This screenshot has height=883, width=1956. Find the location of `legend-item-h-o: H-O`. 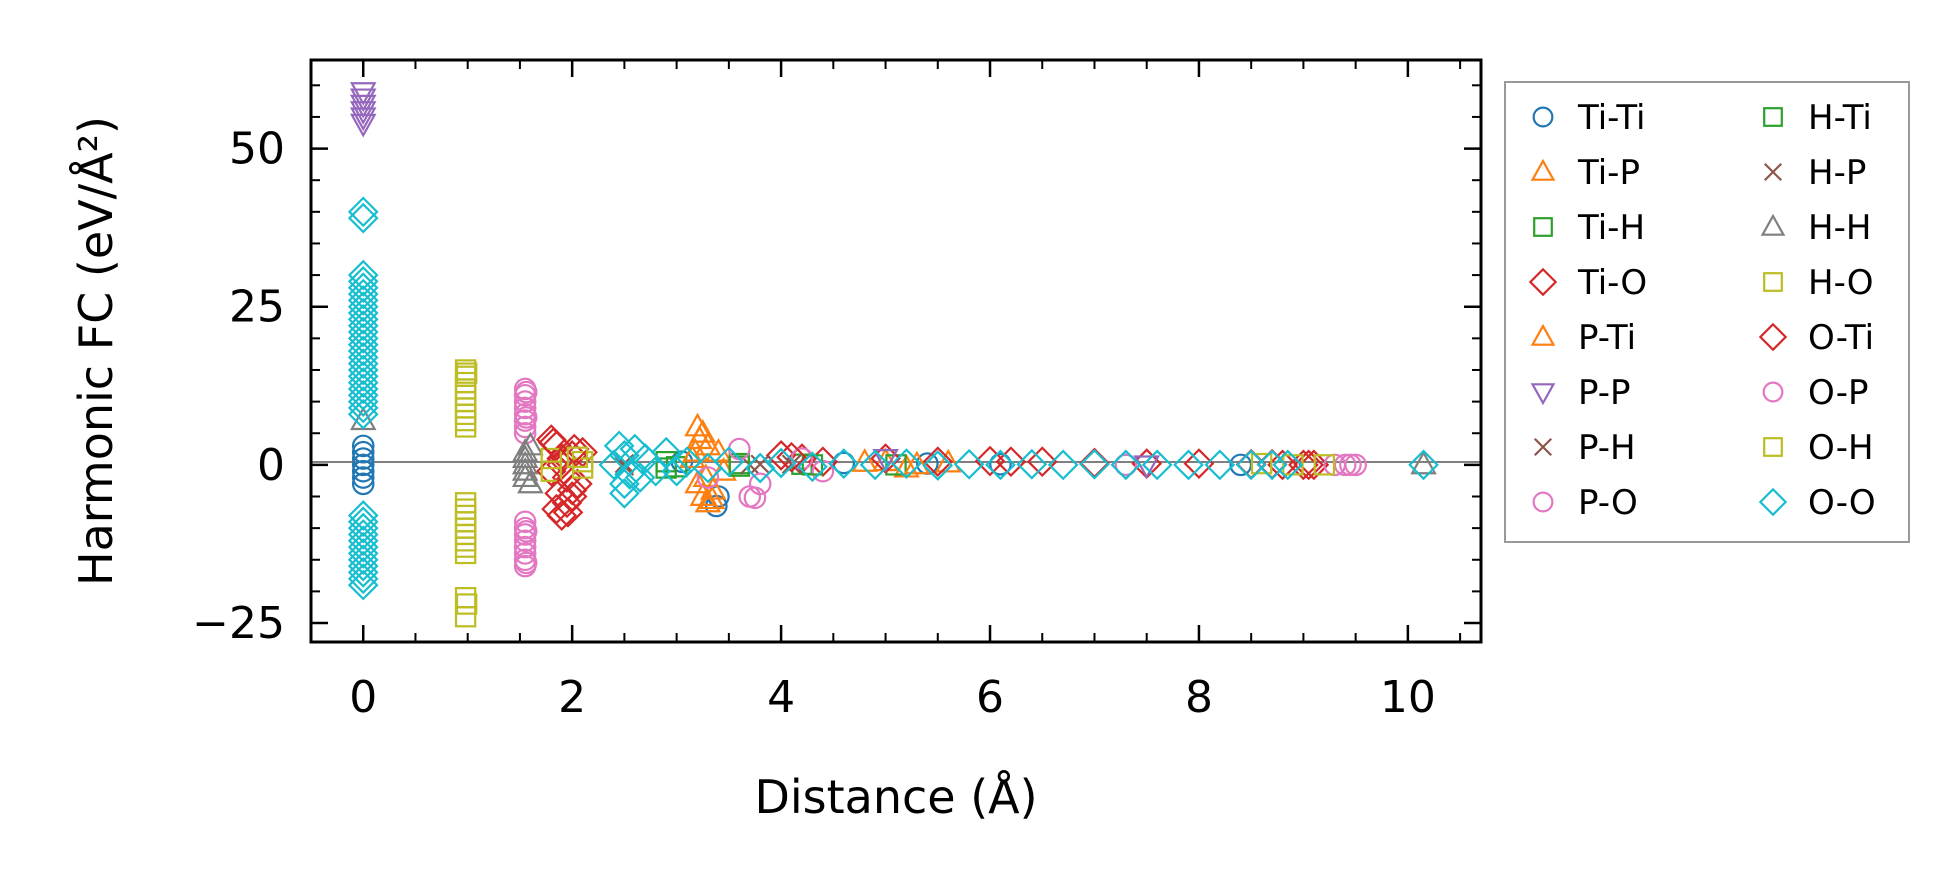

legend-item-h-o: H-O is located at coordinates (1818, 283).